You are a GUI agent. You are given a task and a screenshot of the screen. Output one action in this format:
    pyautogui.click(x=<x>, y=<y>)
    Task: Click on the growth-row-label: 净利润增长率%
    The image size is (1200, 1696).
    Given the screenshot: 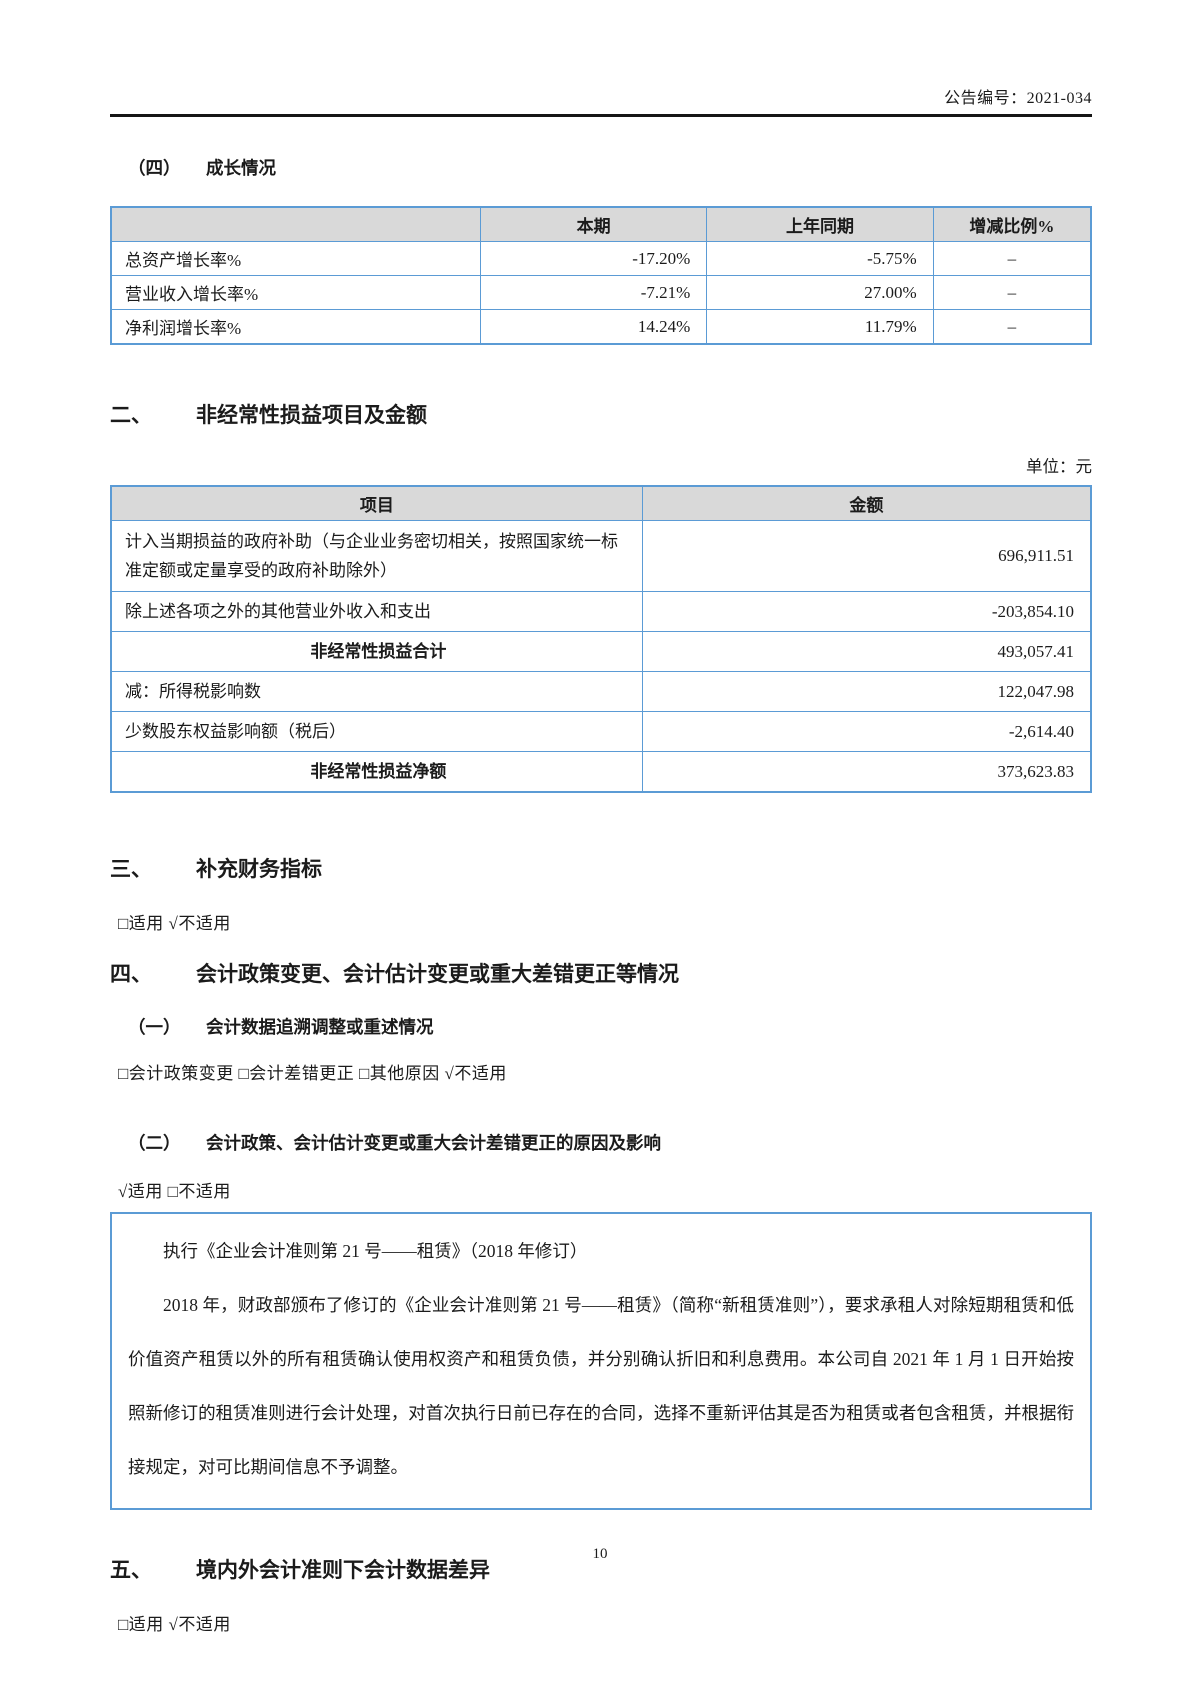 What is the action you would take?
    pyautogui.click(x=295, y=327)
    